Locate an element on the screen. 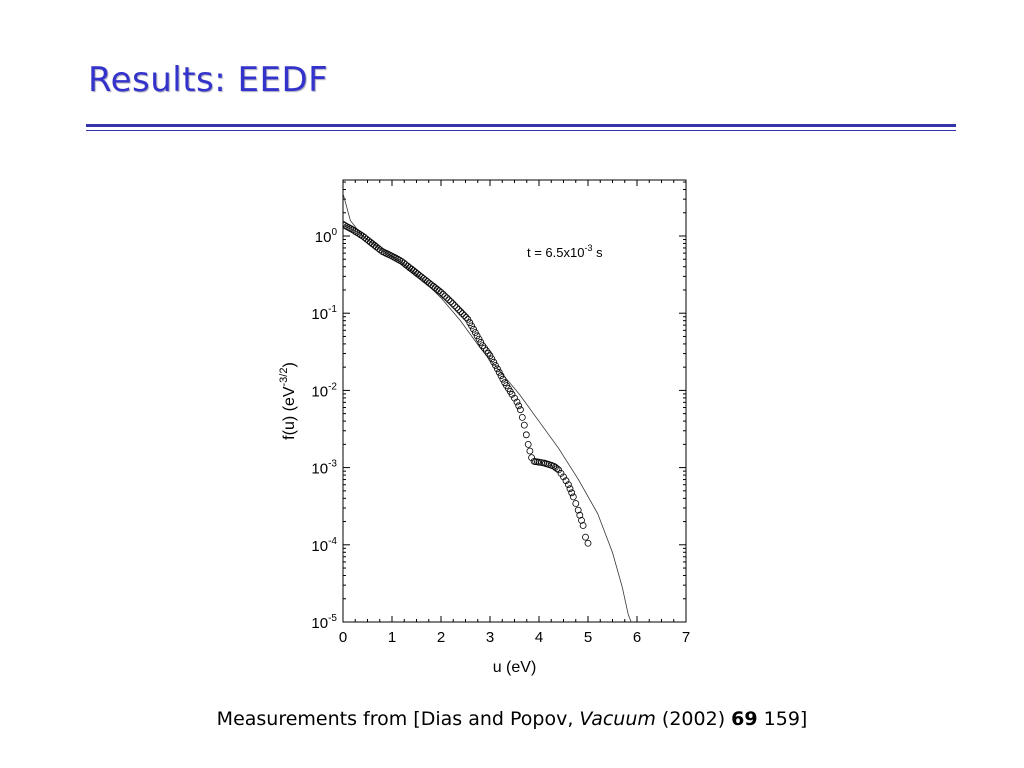  y-tick-label: 10⁰ is located at coordinates (326, 236).